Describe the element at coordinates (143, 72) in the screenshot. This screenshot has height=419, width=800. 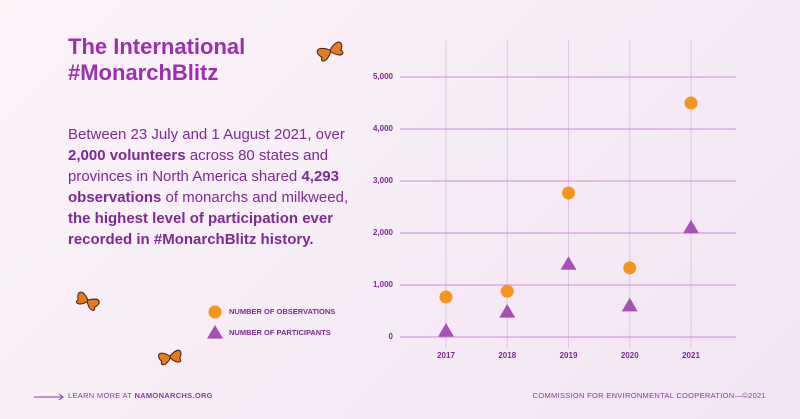
I see `title-line: #MonarchBlitz` at that location.